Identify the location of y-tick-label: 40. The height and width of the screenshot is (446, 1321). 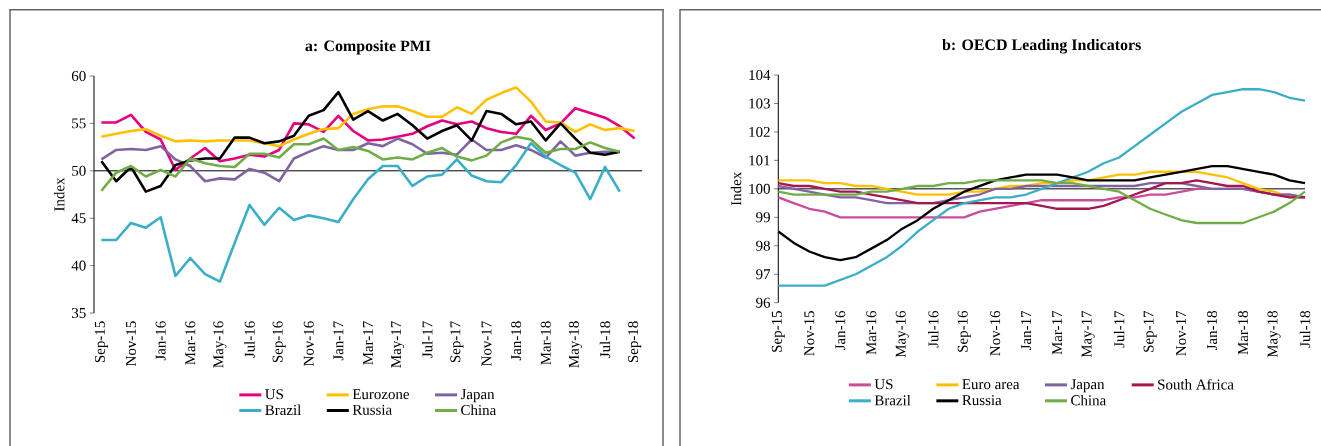
(78, 265).